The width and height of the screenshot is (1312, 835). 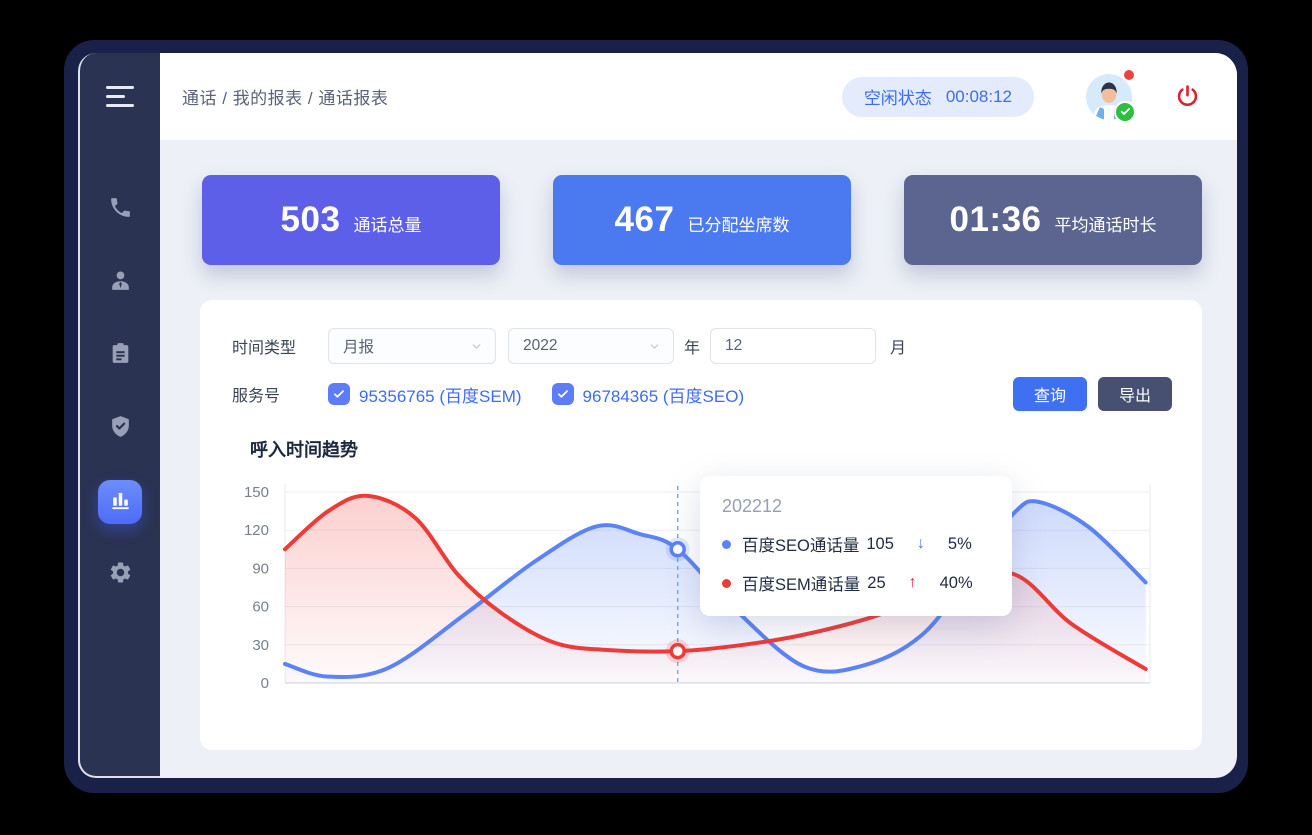 I want to click on avatar, so click(x=1111, y=96).